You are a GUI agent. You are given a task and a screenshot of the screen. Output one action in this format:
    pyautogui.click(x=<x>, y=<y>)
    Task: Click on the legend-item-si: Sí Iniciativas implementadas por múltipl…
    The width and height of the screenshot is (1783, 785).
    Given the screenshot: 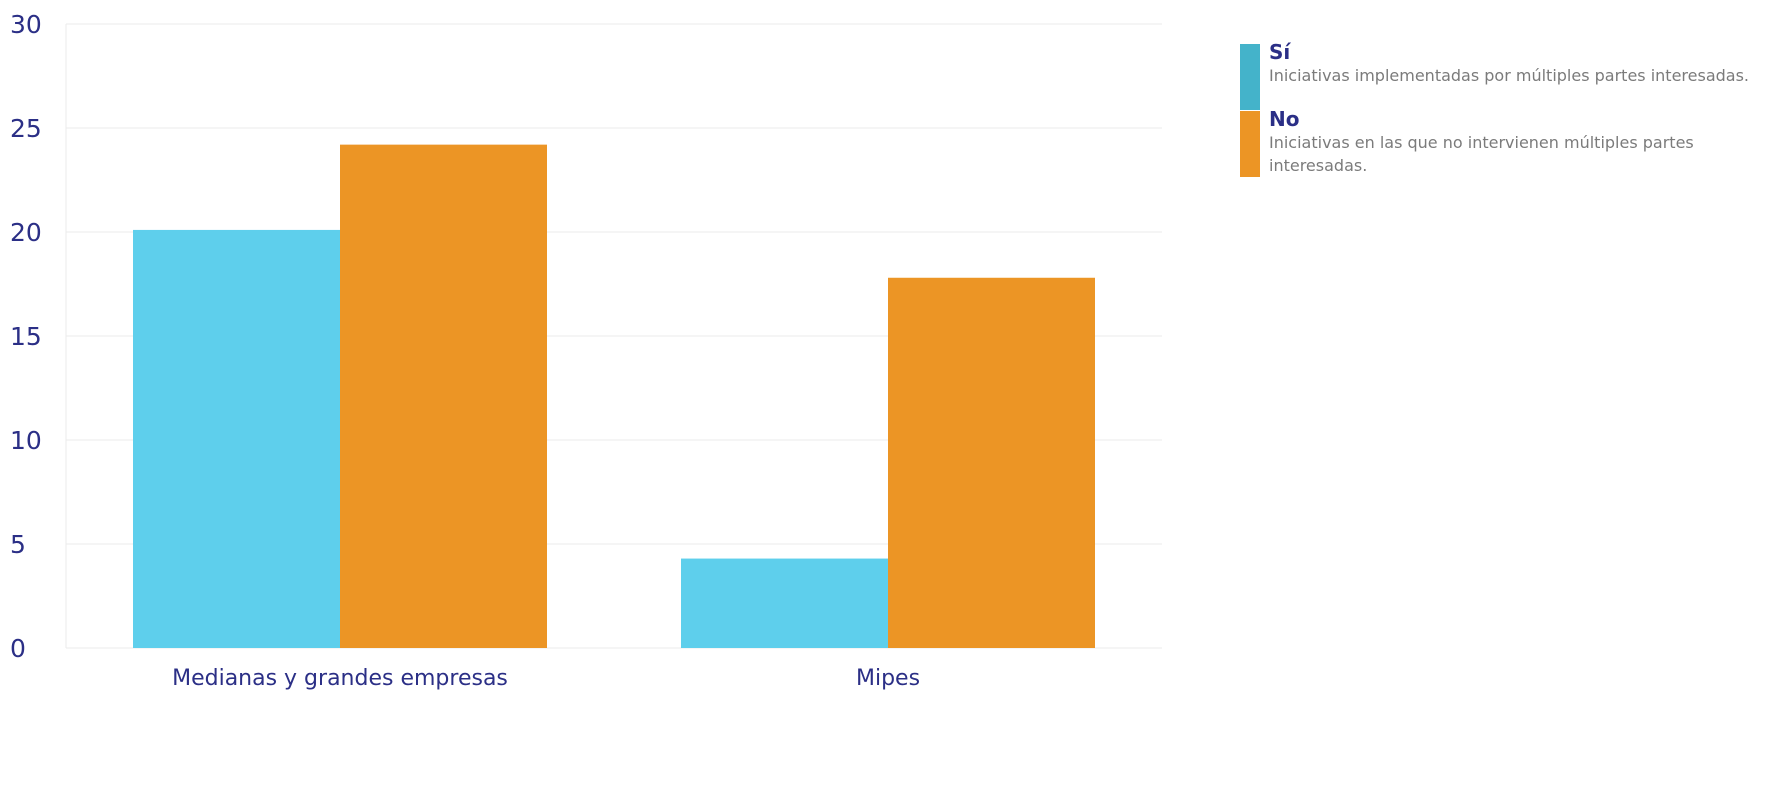 What is the action you would take?
    pyautogui.click(x=1510, y=75)
    